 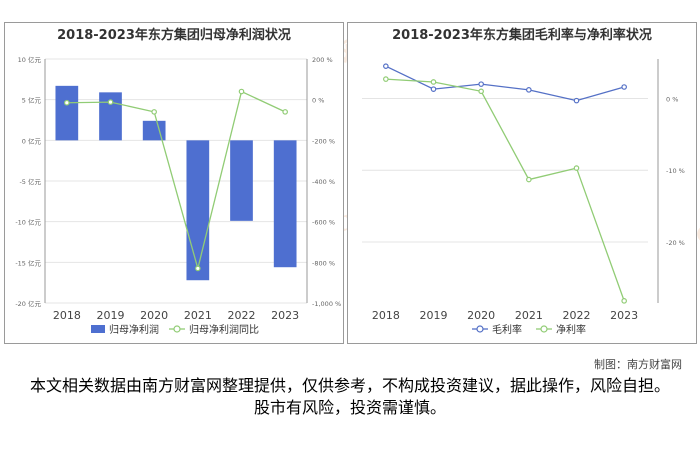 What do you see at coordinates (323, 182) in the screenshot?
I see `right-axis-tick-label: -400 %` at bounding box center [323, 182].